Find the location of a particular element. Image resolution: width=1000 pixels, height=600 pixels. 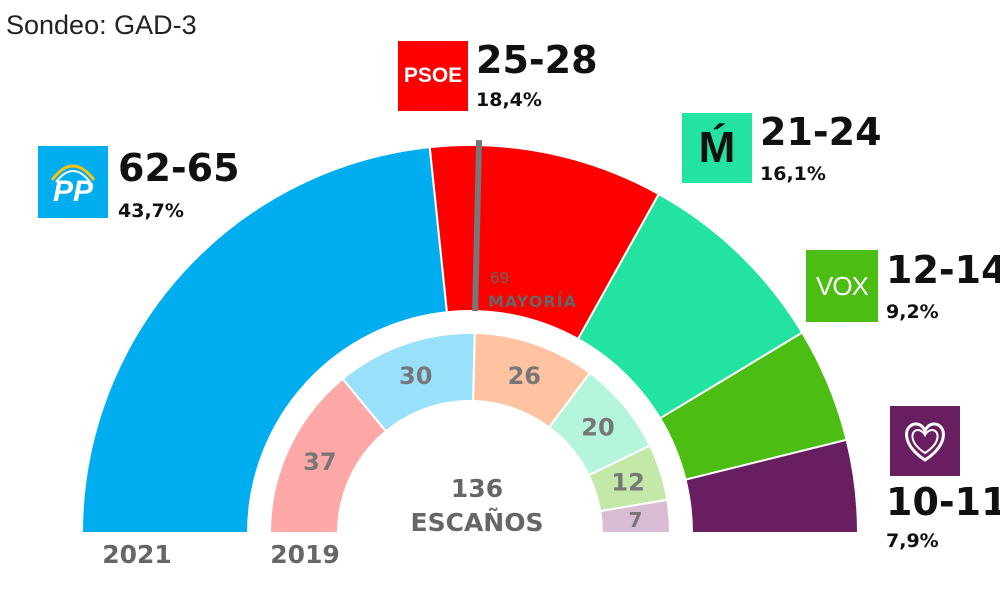

pp-bird-icon is located at coordinates (73, 173).